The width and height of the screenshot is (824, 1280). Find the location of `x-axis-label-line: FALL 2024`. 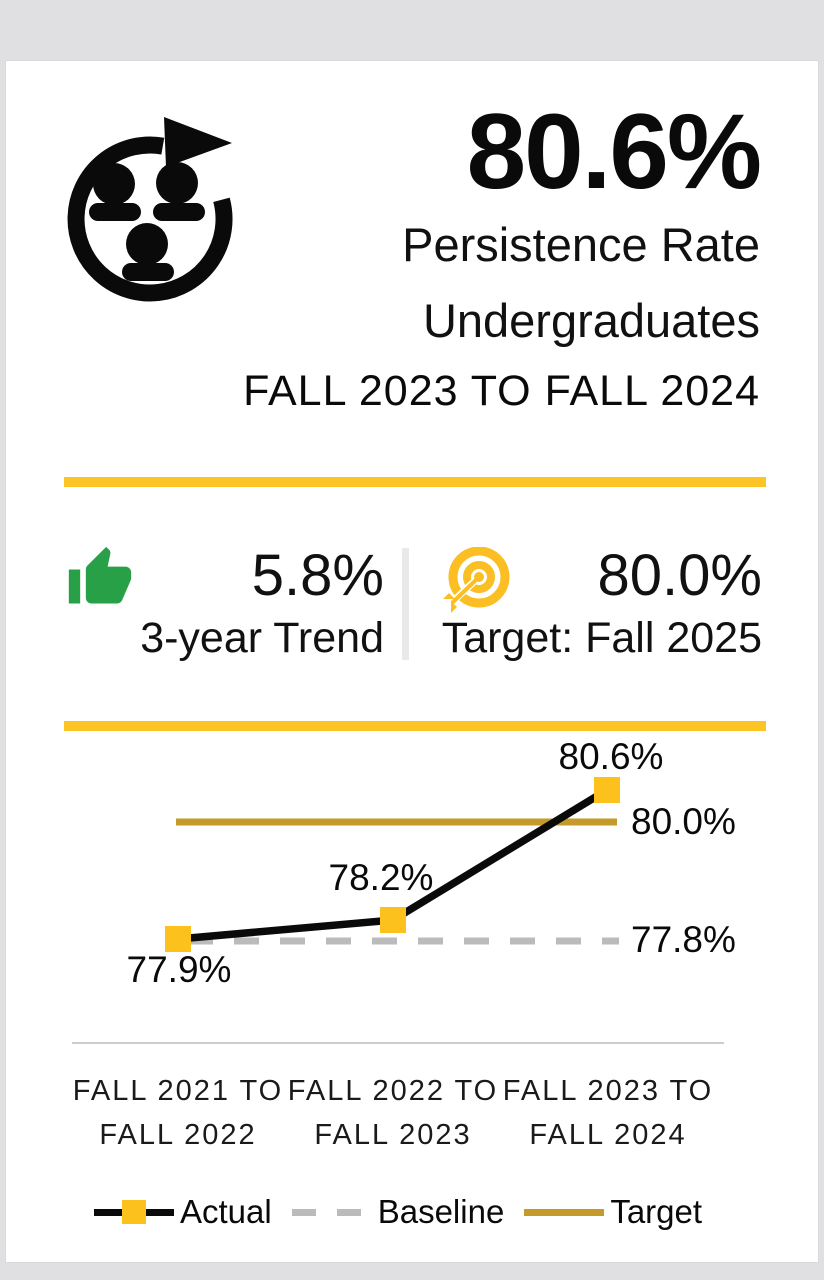

x-axis-label-line: FALL 2024 is located at coordinates (608, 1135).